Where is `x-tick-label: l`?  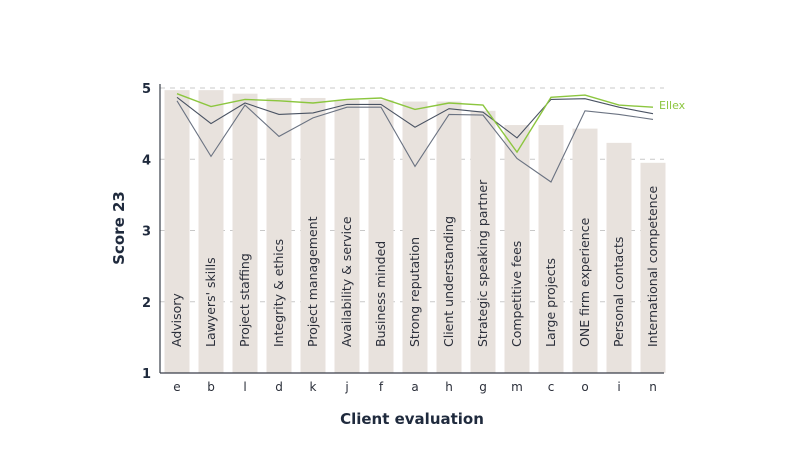
x-tick-label: l is located at coordinates (244, 387).